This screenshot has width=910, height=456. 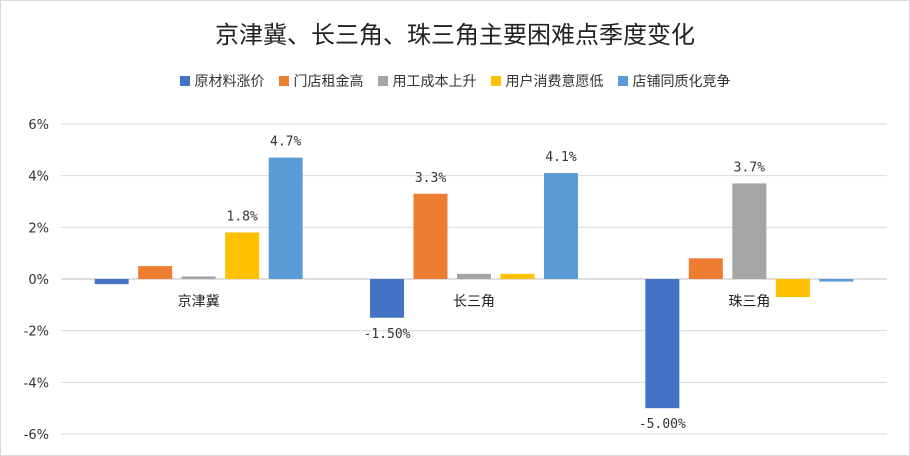 I want to click on category-label: 长三角, so click(x=474, y=302).